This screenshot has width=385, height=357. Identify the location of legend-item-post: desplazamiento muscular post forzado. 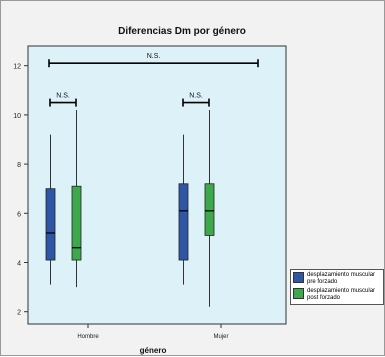
(337, 295).